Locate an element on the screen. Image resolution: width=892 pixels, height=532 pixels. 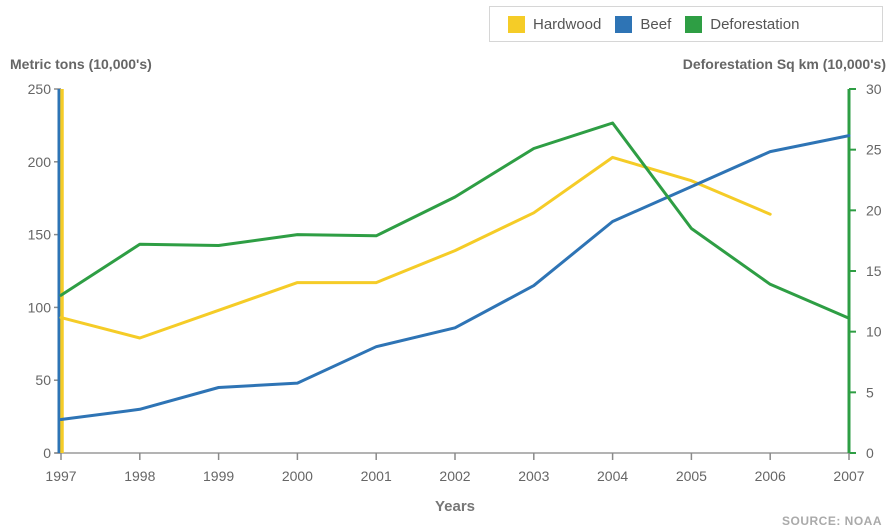
legend-item-deforestation: Deforestation is located at coordinates (742, 24).